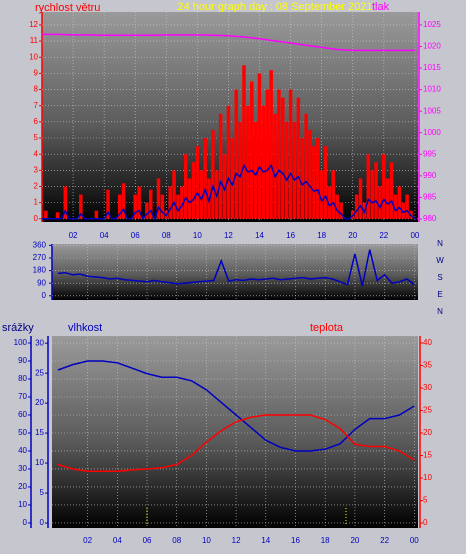 This screenshot has width=466, height=554. I want to click on y-tick-label: 20, so click(22, 486).